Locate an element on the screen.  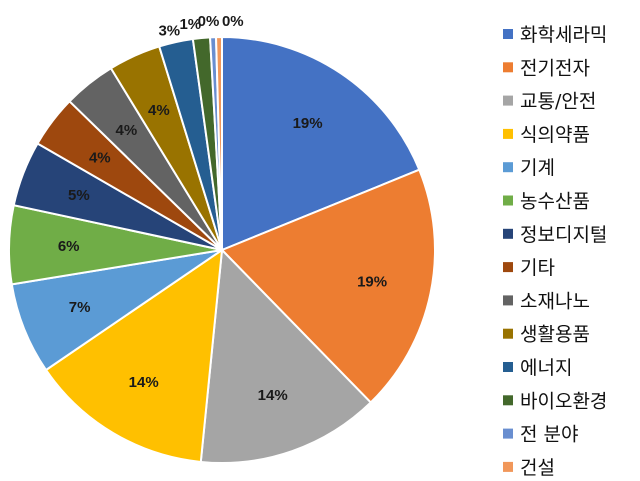
legend-item: 농수산품 is located at coordinates (546, 202).